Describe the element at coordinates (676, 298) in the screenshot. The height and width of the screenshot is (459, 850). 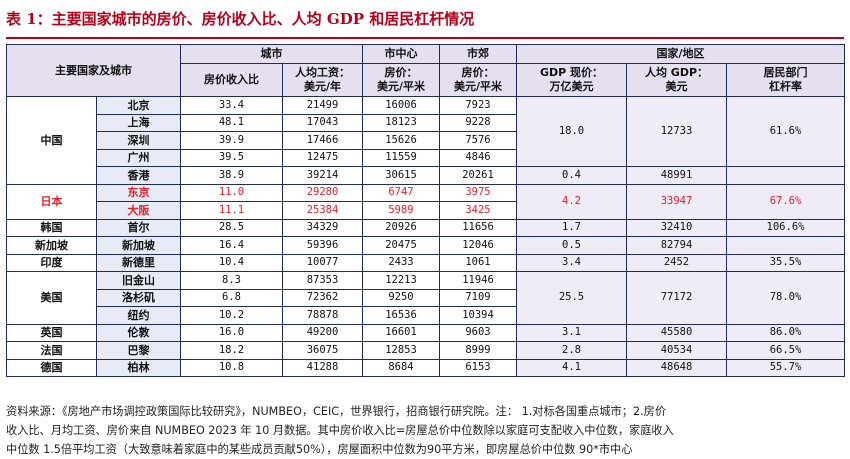
I see `gdp-pc-cell: 77172` at that location.